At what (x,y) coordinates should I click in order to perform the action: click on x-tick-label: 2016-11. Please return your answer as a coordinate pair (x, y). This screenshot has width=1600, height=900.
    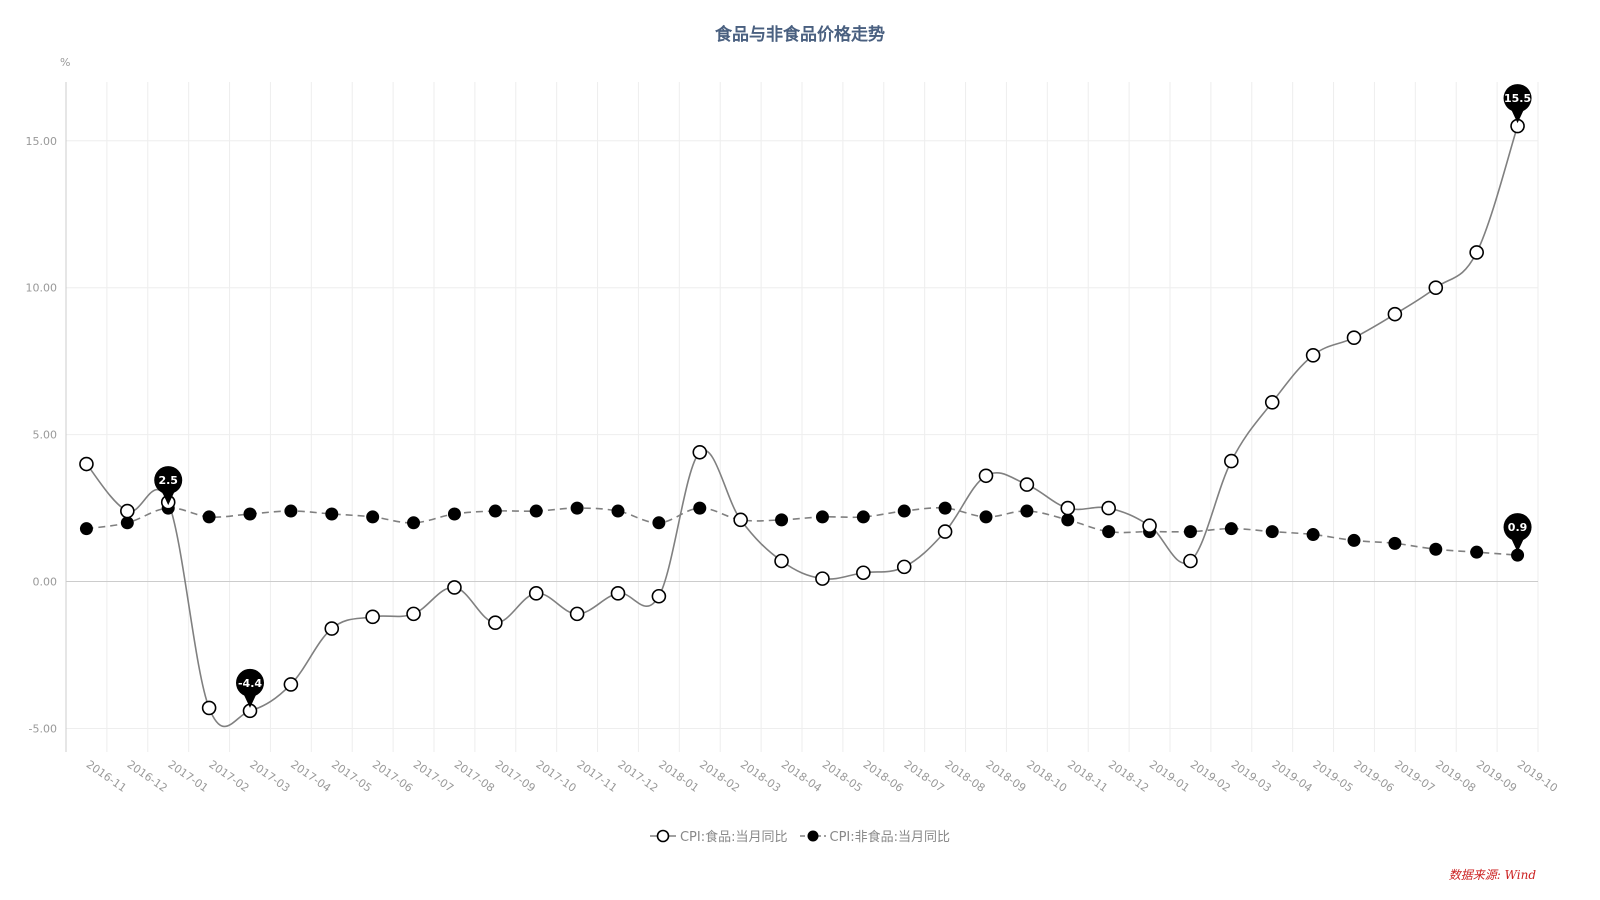
    Looking at the image, I should click on (106, 776).